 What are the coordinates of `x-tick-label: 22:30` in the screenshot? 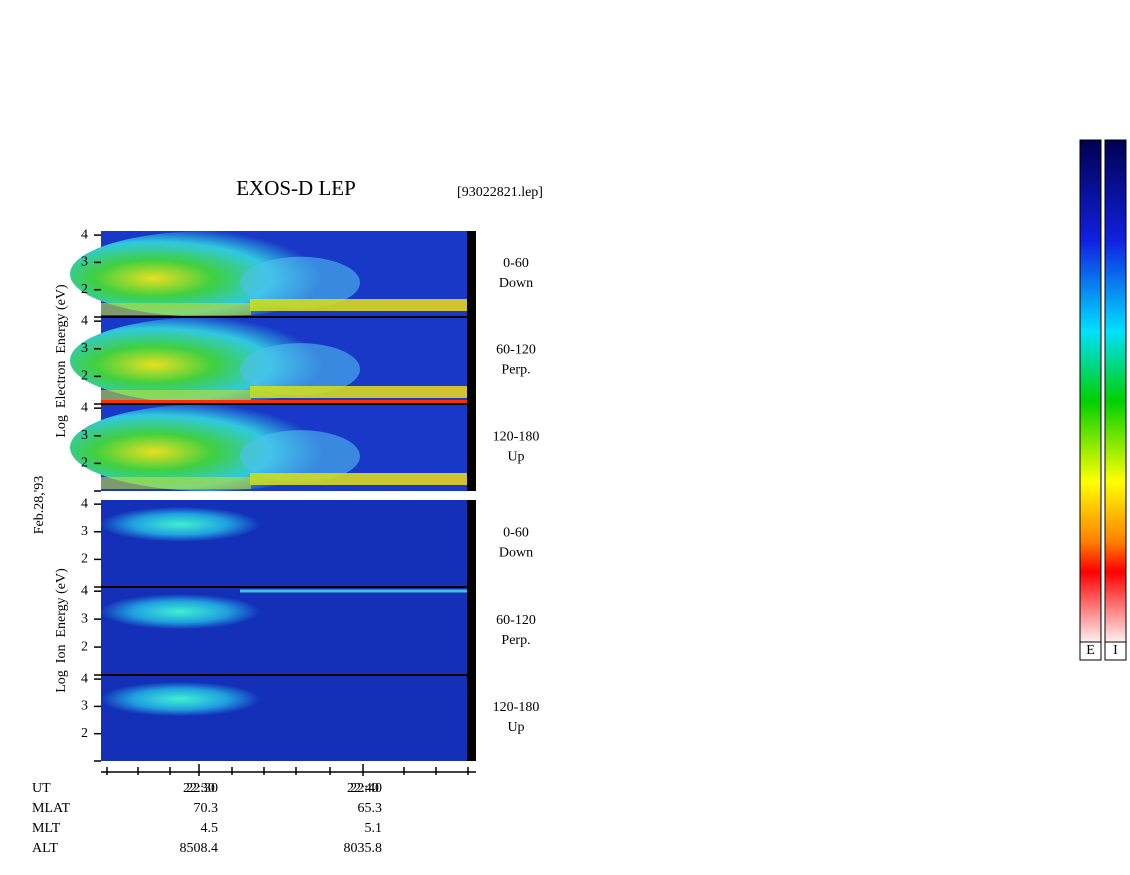 It's located at (199, 788).